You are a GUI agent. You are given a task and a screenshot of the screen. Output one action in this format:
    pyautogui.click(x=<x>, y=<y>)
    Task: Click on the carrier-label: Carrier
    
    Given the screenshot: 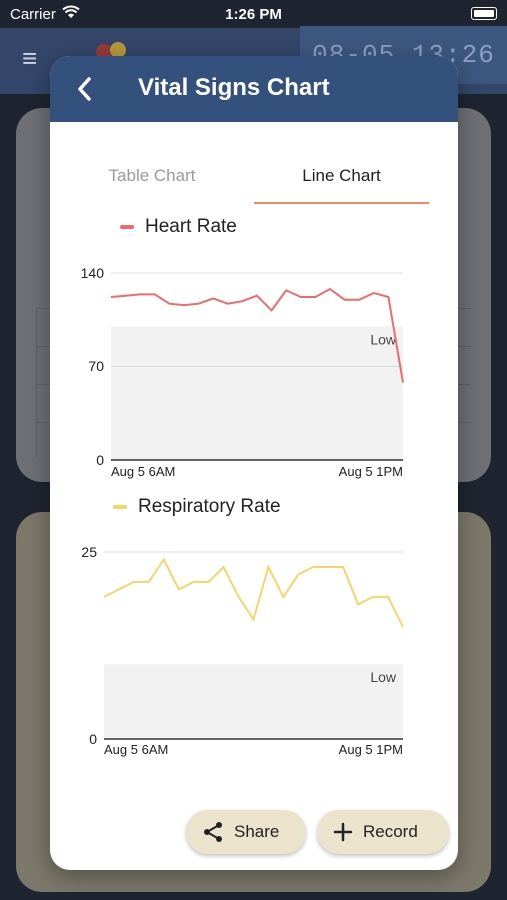 What is the action you would take?
    pyautogui.click(x=33, y=14)
    